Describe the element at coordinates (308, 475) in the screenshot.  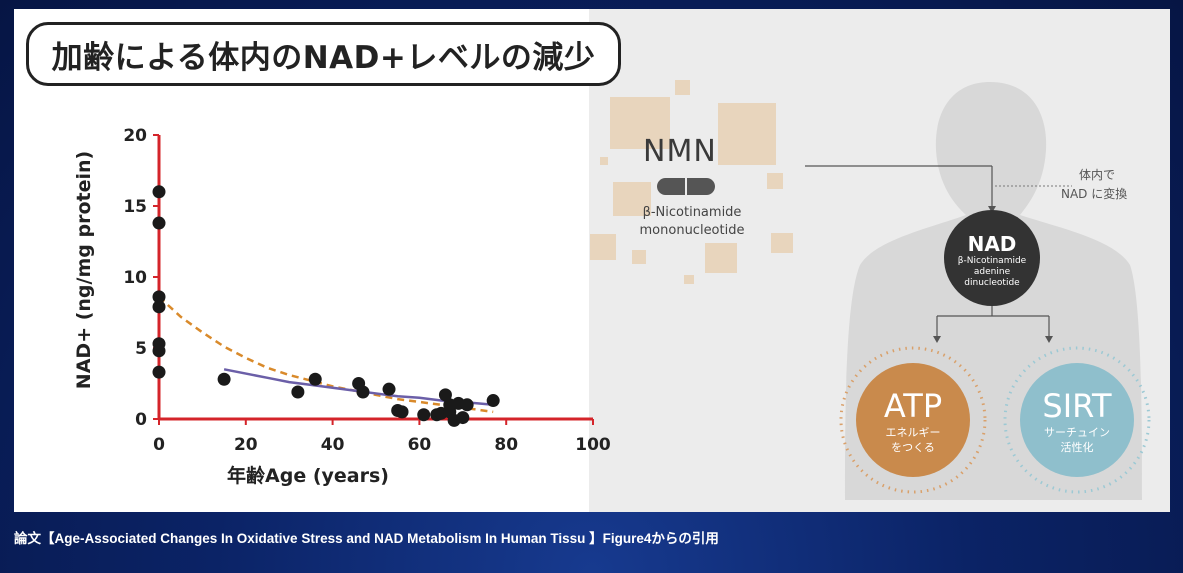
I see `x-axis-label: 年齢Age (years)` at that location.